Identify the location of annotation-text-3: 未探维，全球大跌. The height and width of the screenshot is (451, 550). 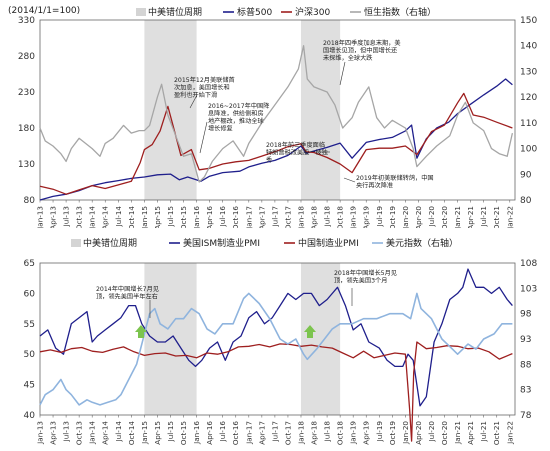
(348, 58).